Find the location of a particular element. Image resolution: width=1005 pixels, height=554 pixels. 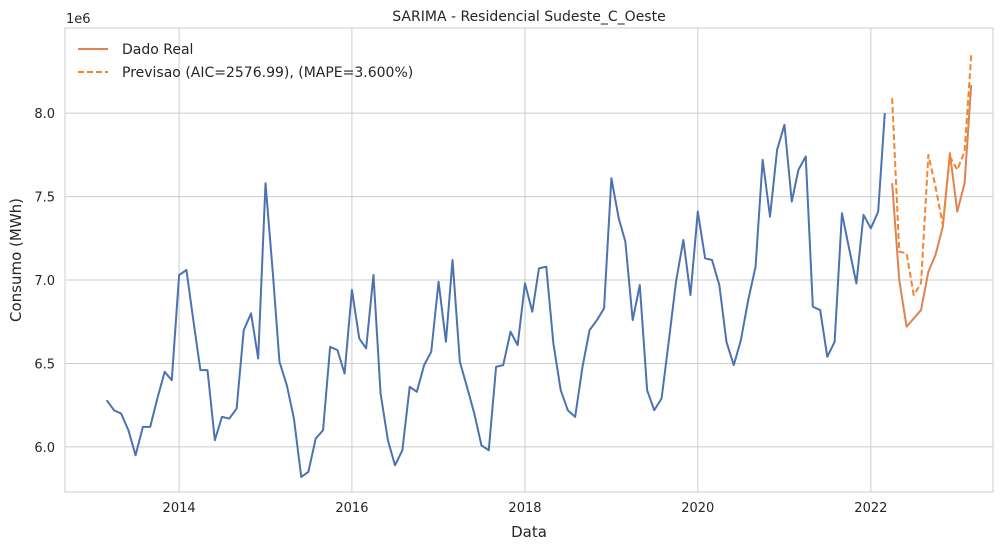

x-tick-label-2022: 2022 is located at coordinates (870, 508).